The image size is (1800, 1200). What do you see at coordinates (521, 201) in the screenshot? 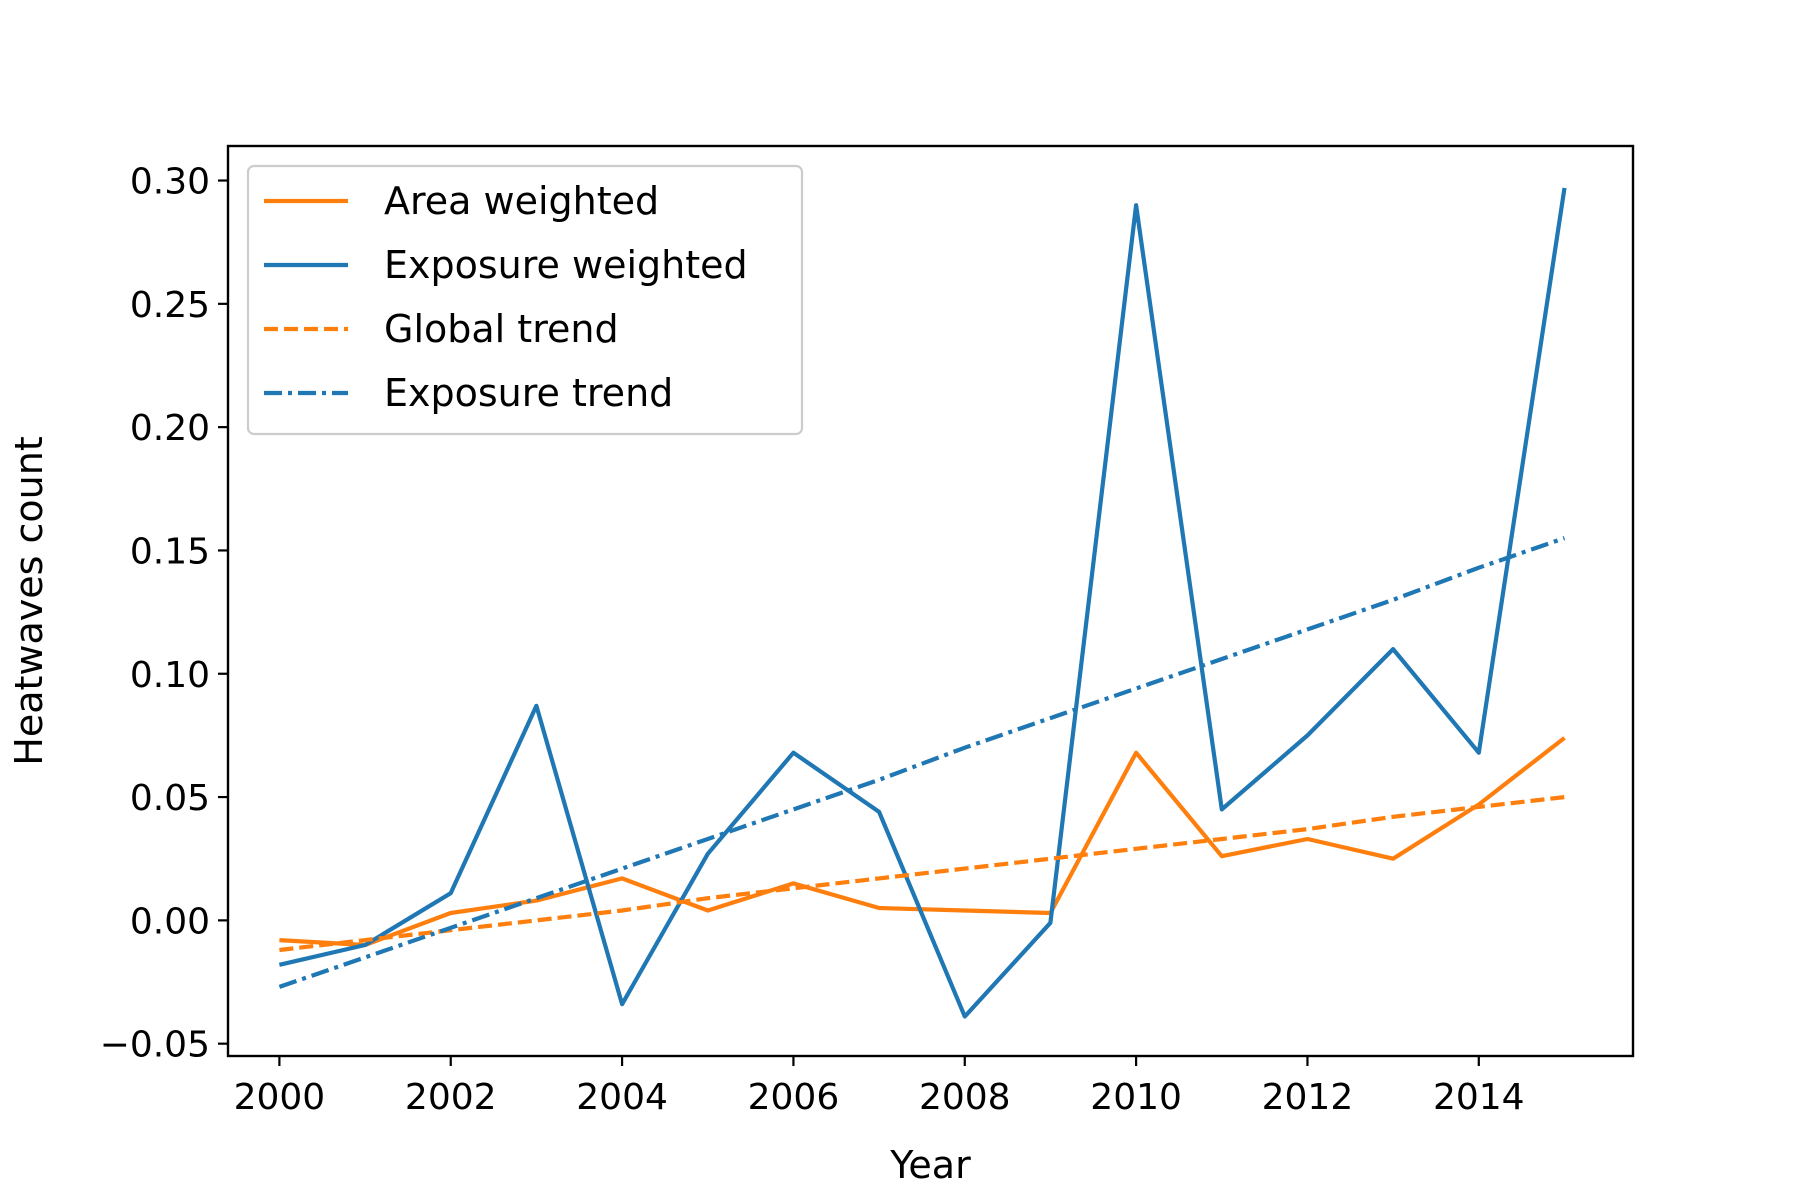
I see `legend-label-area-weighted: Area weighted` at bounding box center [521, 201].